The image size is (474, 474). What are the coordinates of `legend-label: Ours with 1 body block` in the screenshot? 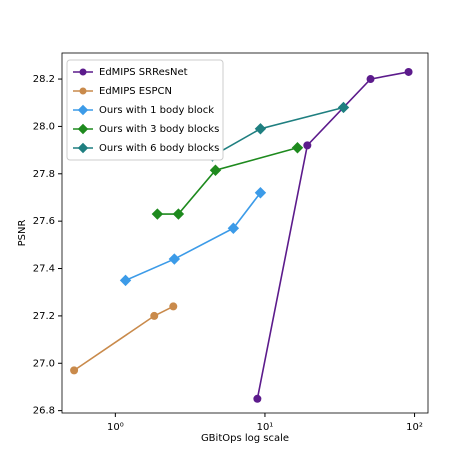 It's located at (156, 110).